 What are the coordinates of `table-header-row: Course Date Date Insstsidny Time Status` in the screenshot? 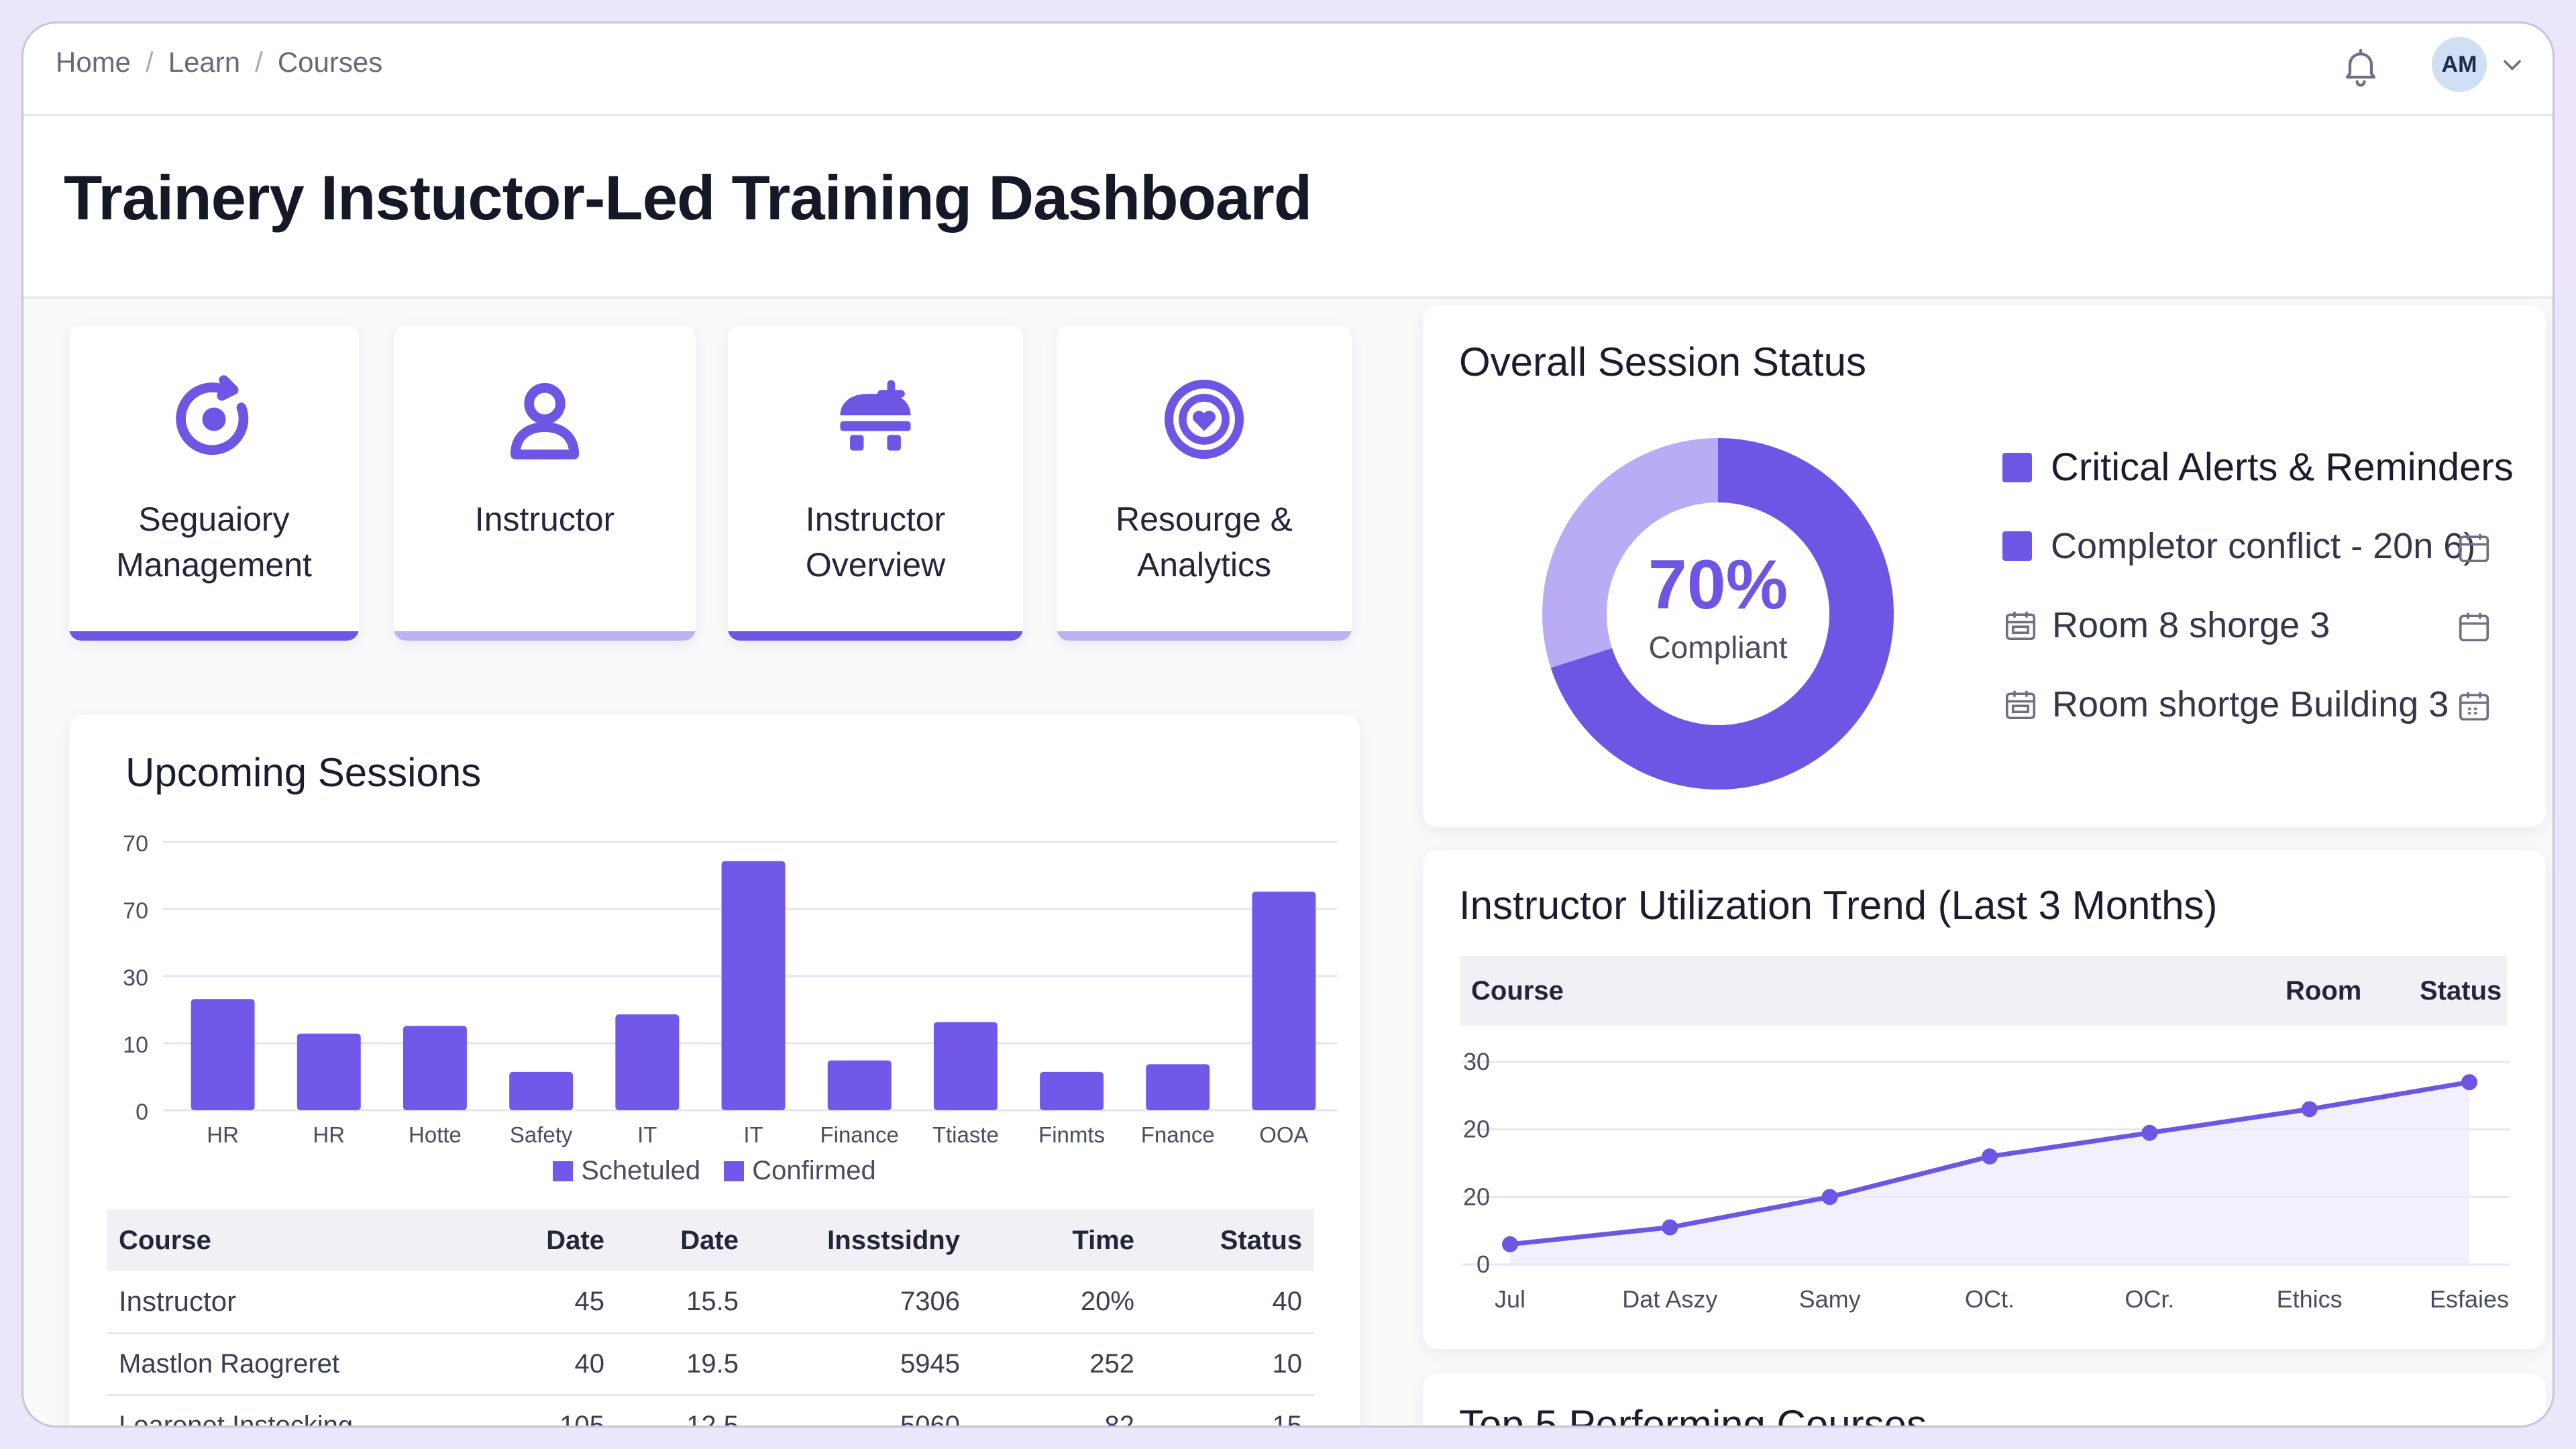 It's located at (710, 1240).